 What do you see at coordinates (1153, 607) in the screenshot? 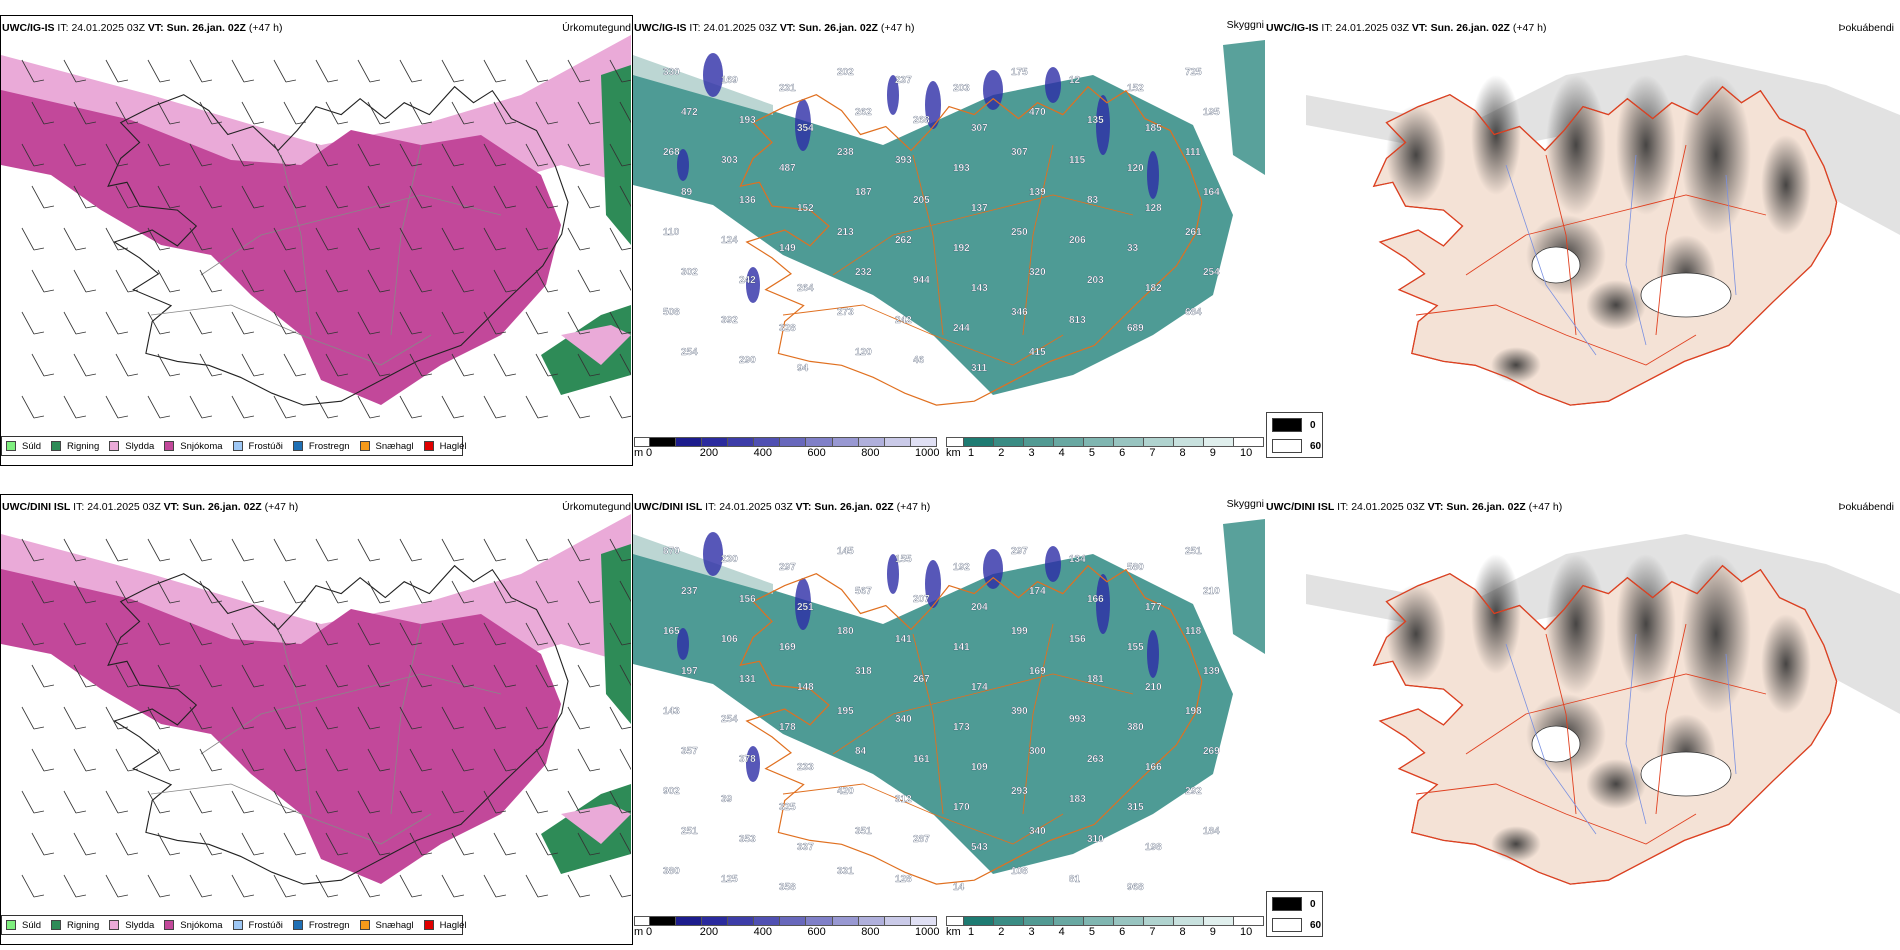
I see `cloudbase-label: 177` at bounding box center [1153, 607].